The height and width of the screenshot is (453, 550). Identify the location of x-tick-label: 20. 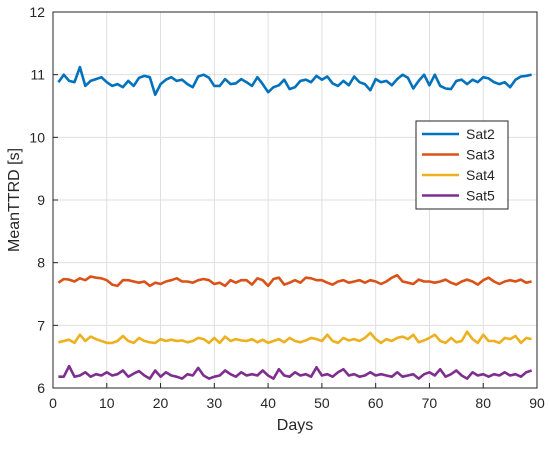
(161, 403).